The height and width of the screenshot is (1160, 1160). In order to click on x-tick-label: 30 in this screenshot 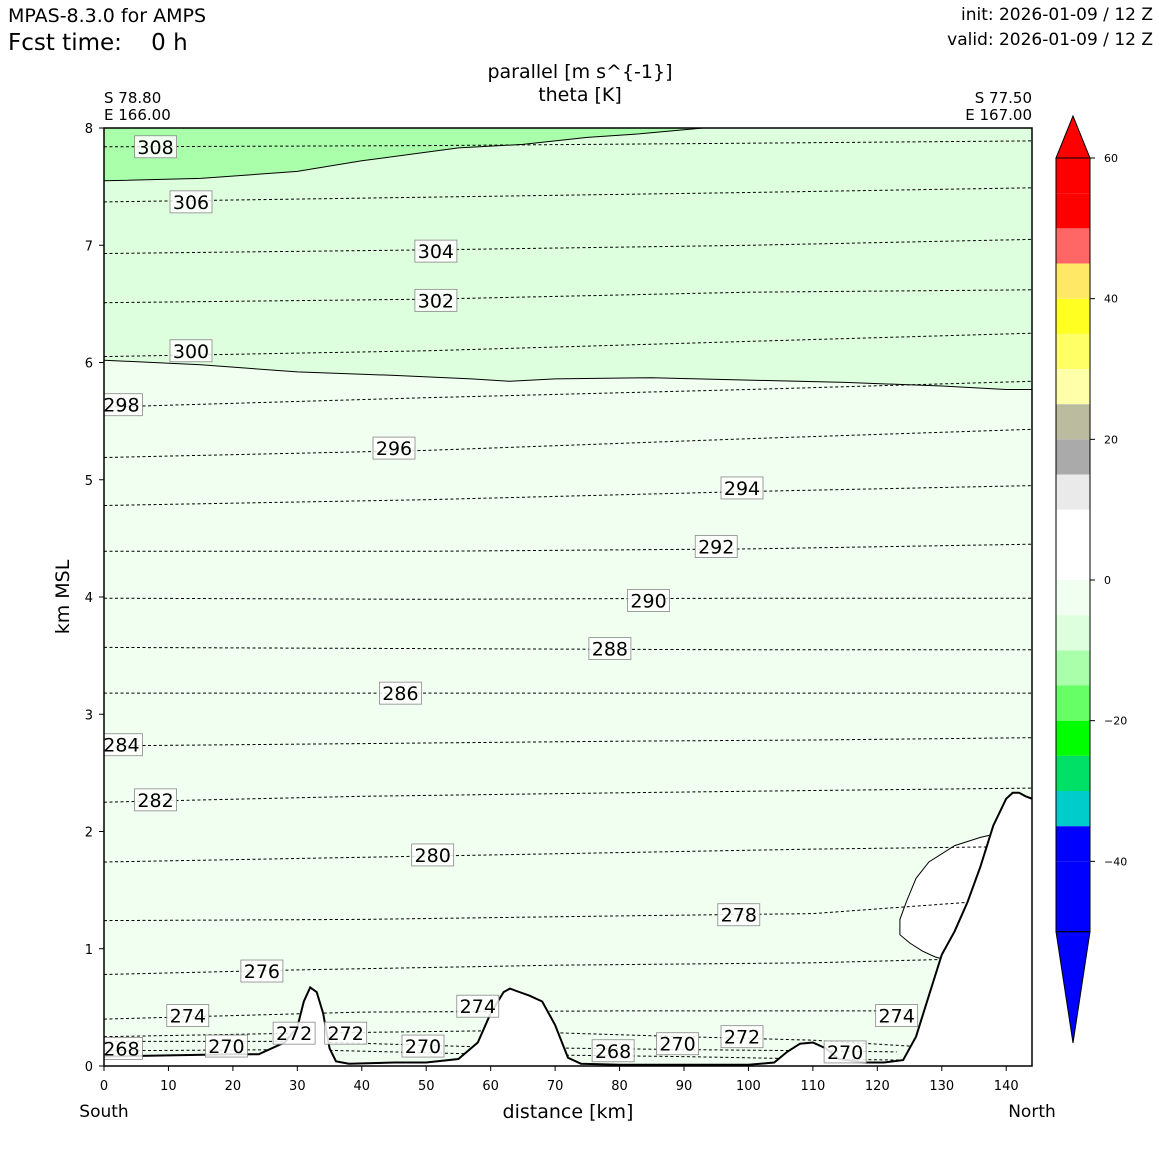, I will do `click(297, 1086)`.